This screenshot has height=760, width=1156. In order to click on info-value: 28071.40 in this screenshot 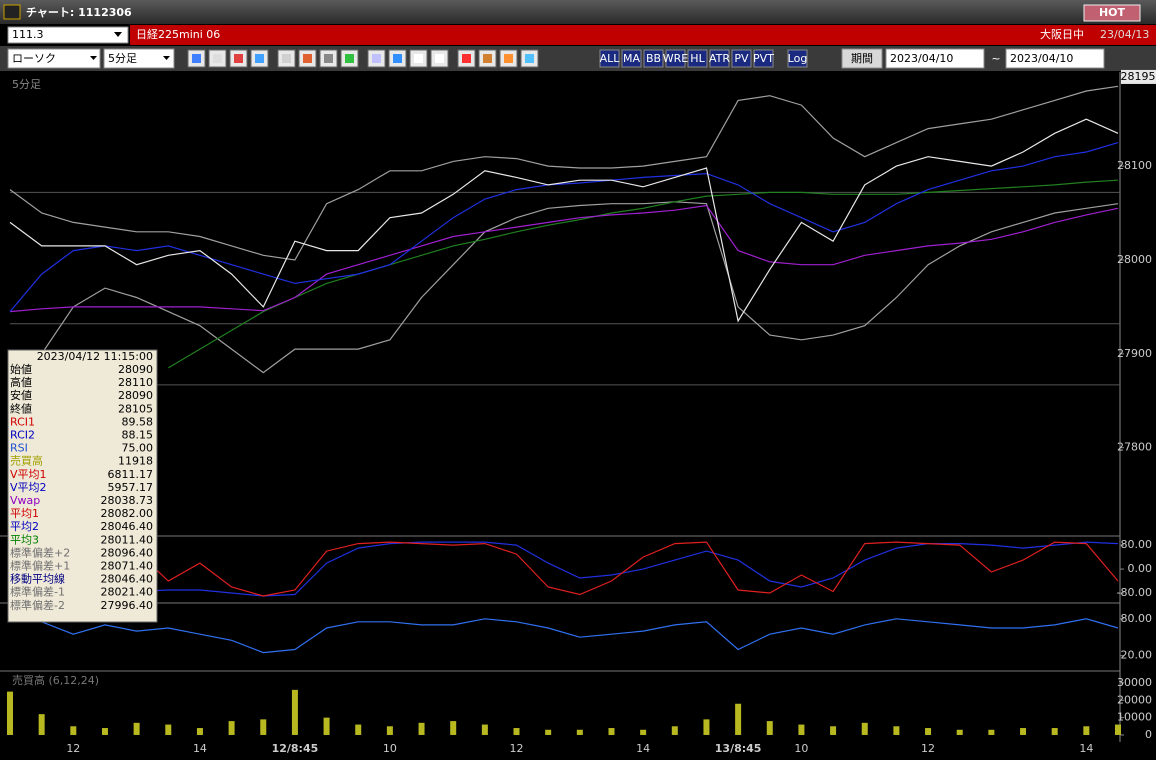, I will do `click(127, 566)`.